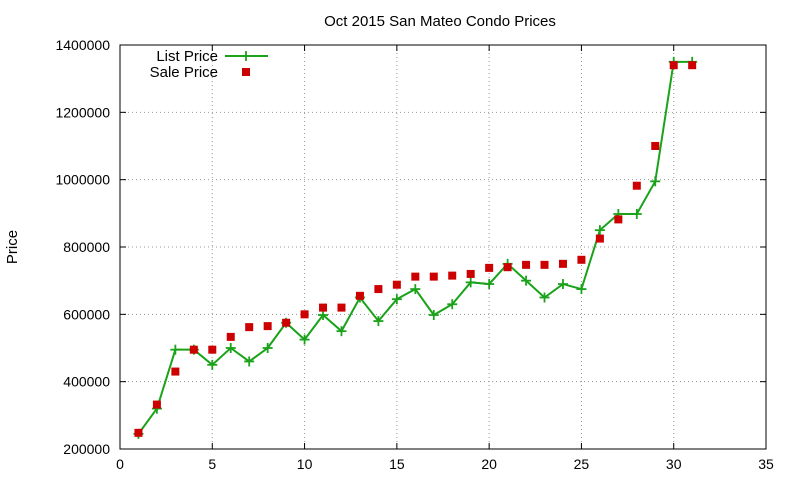 This screenshot has width=800, height=485. I want to click on legend: List Price Sale Price, so click(209, 64).